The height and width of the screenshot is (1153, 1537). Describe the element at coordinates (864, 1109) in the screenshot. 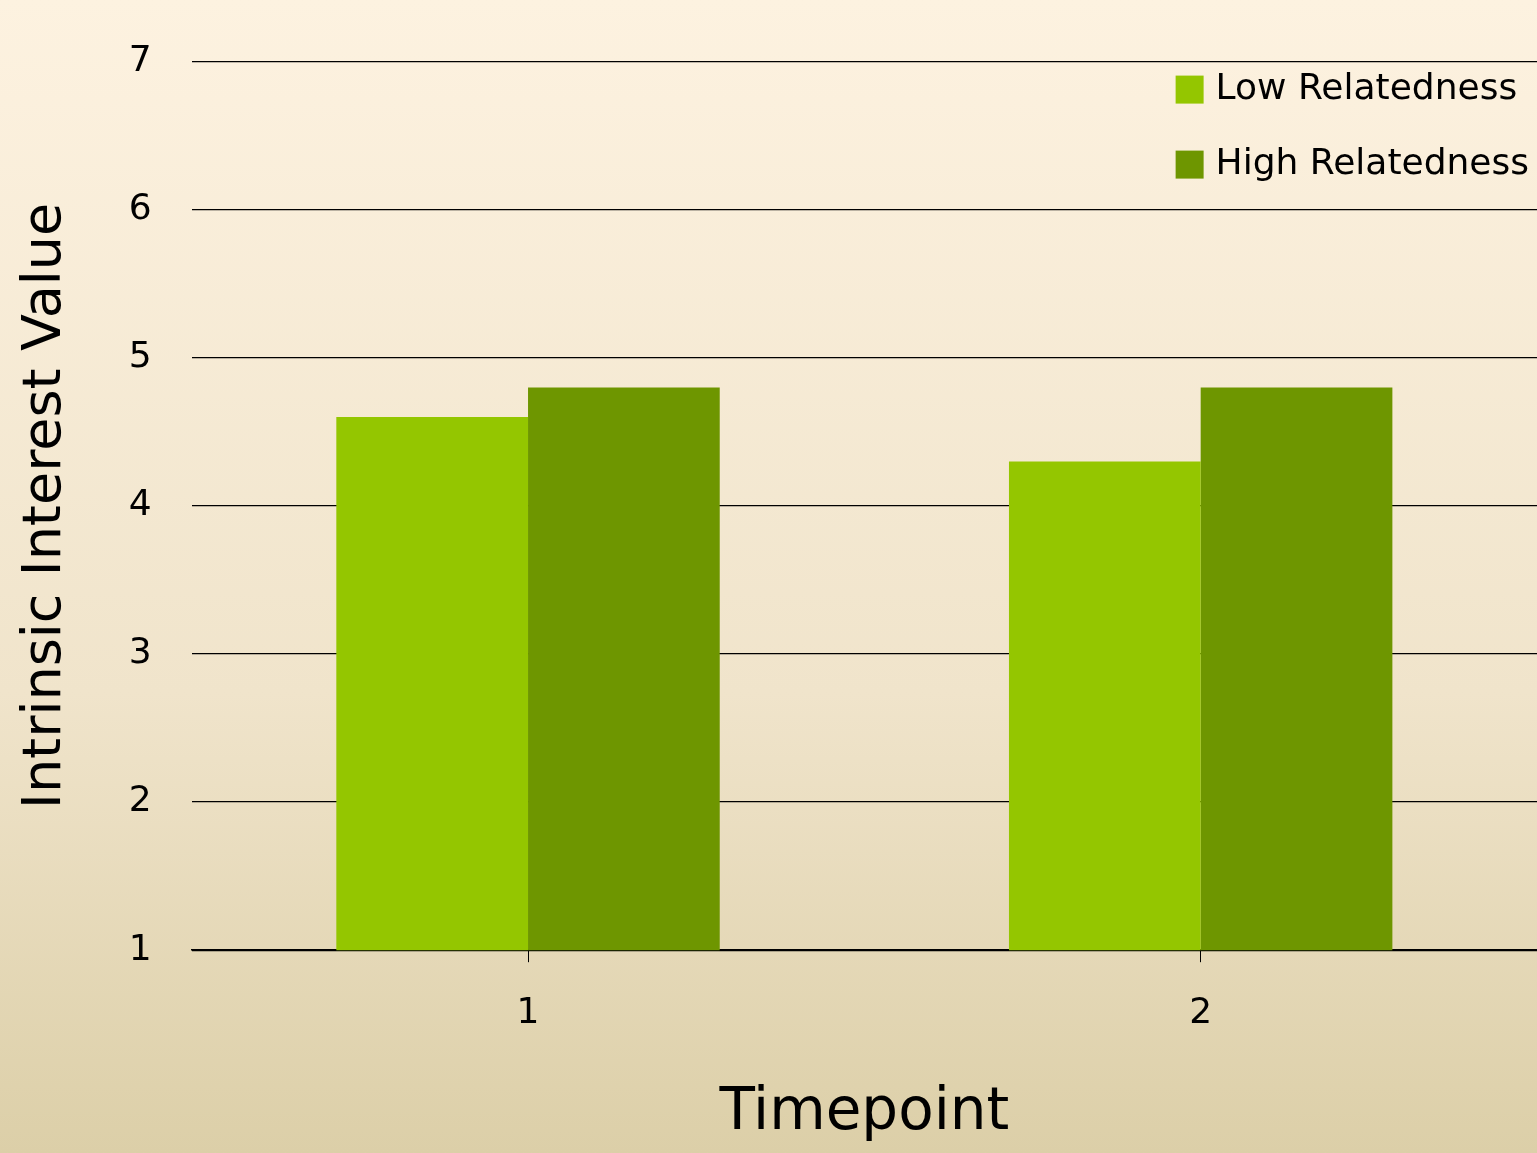

I see `x-axis-title: Timepoint` at that location.